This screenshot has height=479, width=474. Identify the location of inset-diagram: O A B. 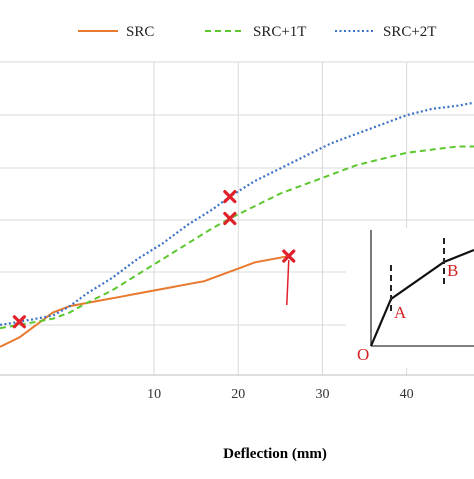
(410, 298).